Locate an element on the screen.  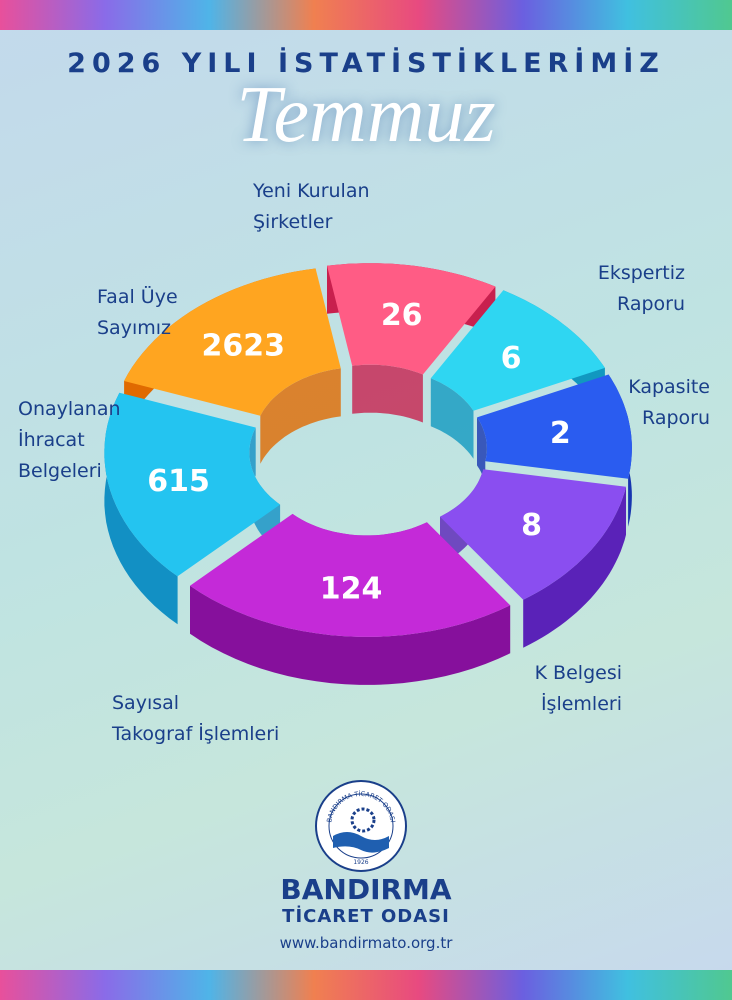
segment-value: 2623 is located at coordinates (244, 345).